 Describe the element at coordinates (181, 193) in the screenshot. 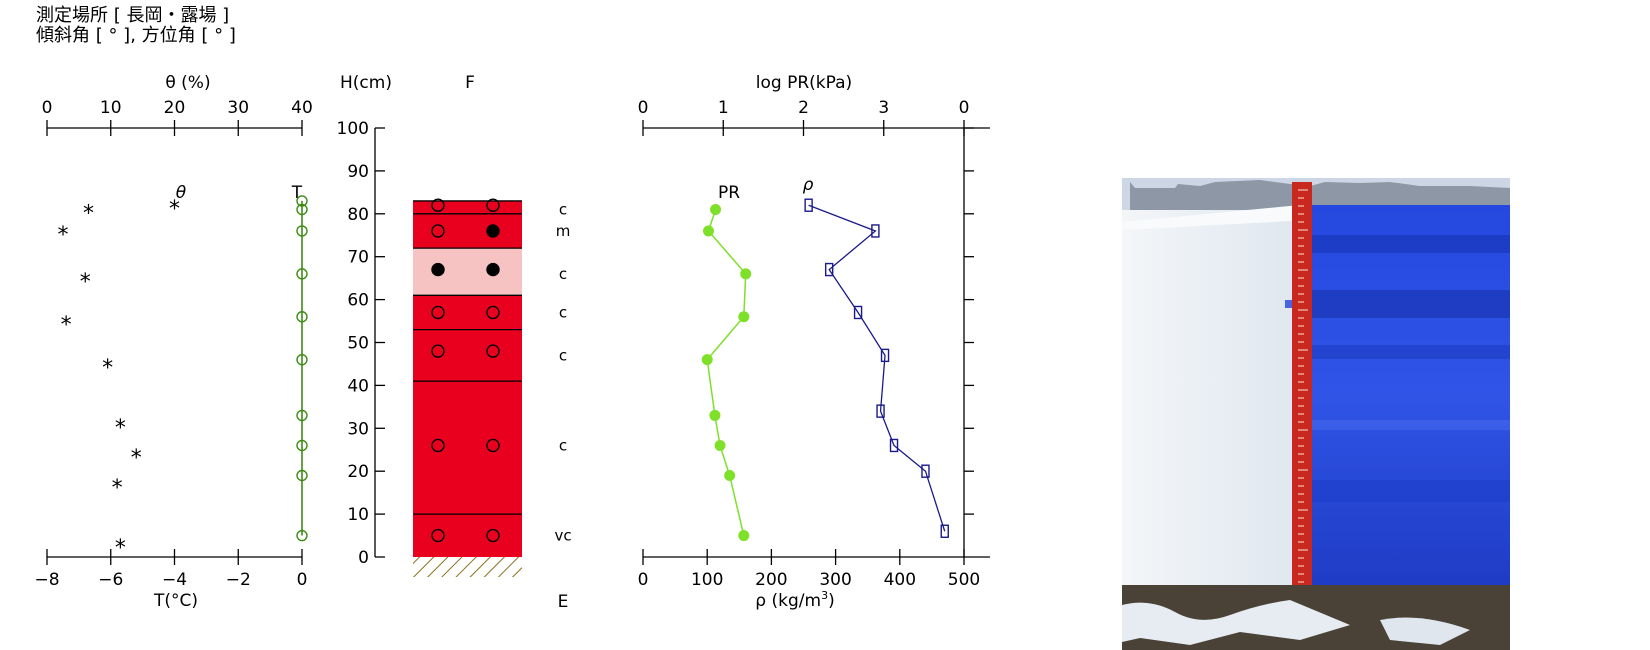

I see `theta-series-label: θ` at that location.